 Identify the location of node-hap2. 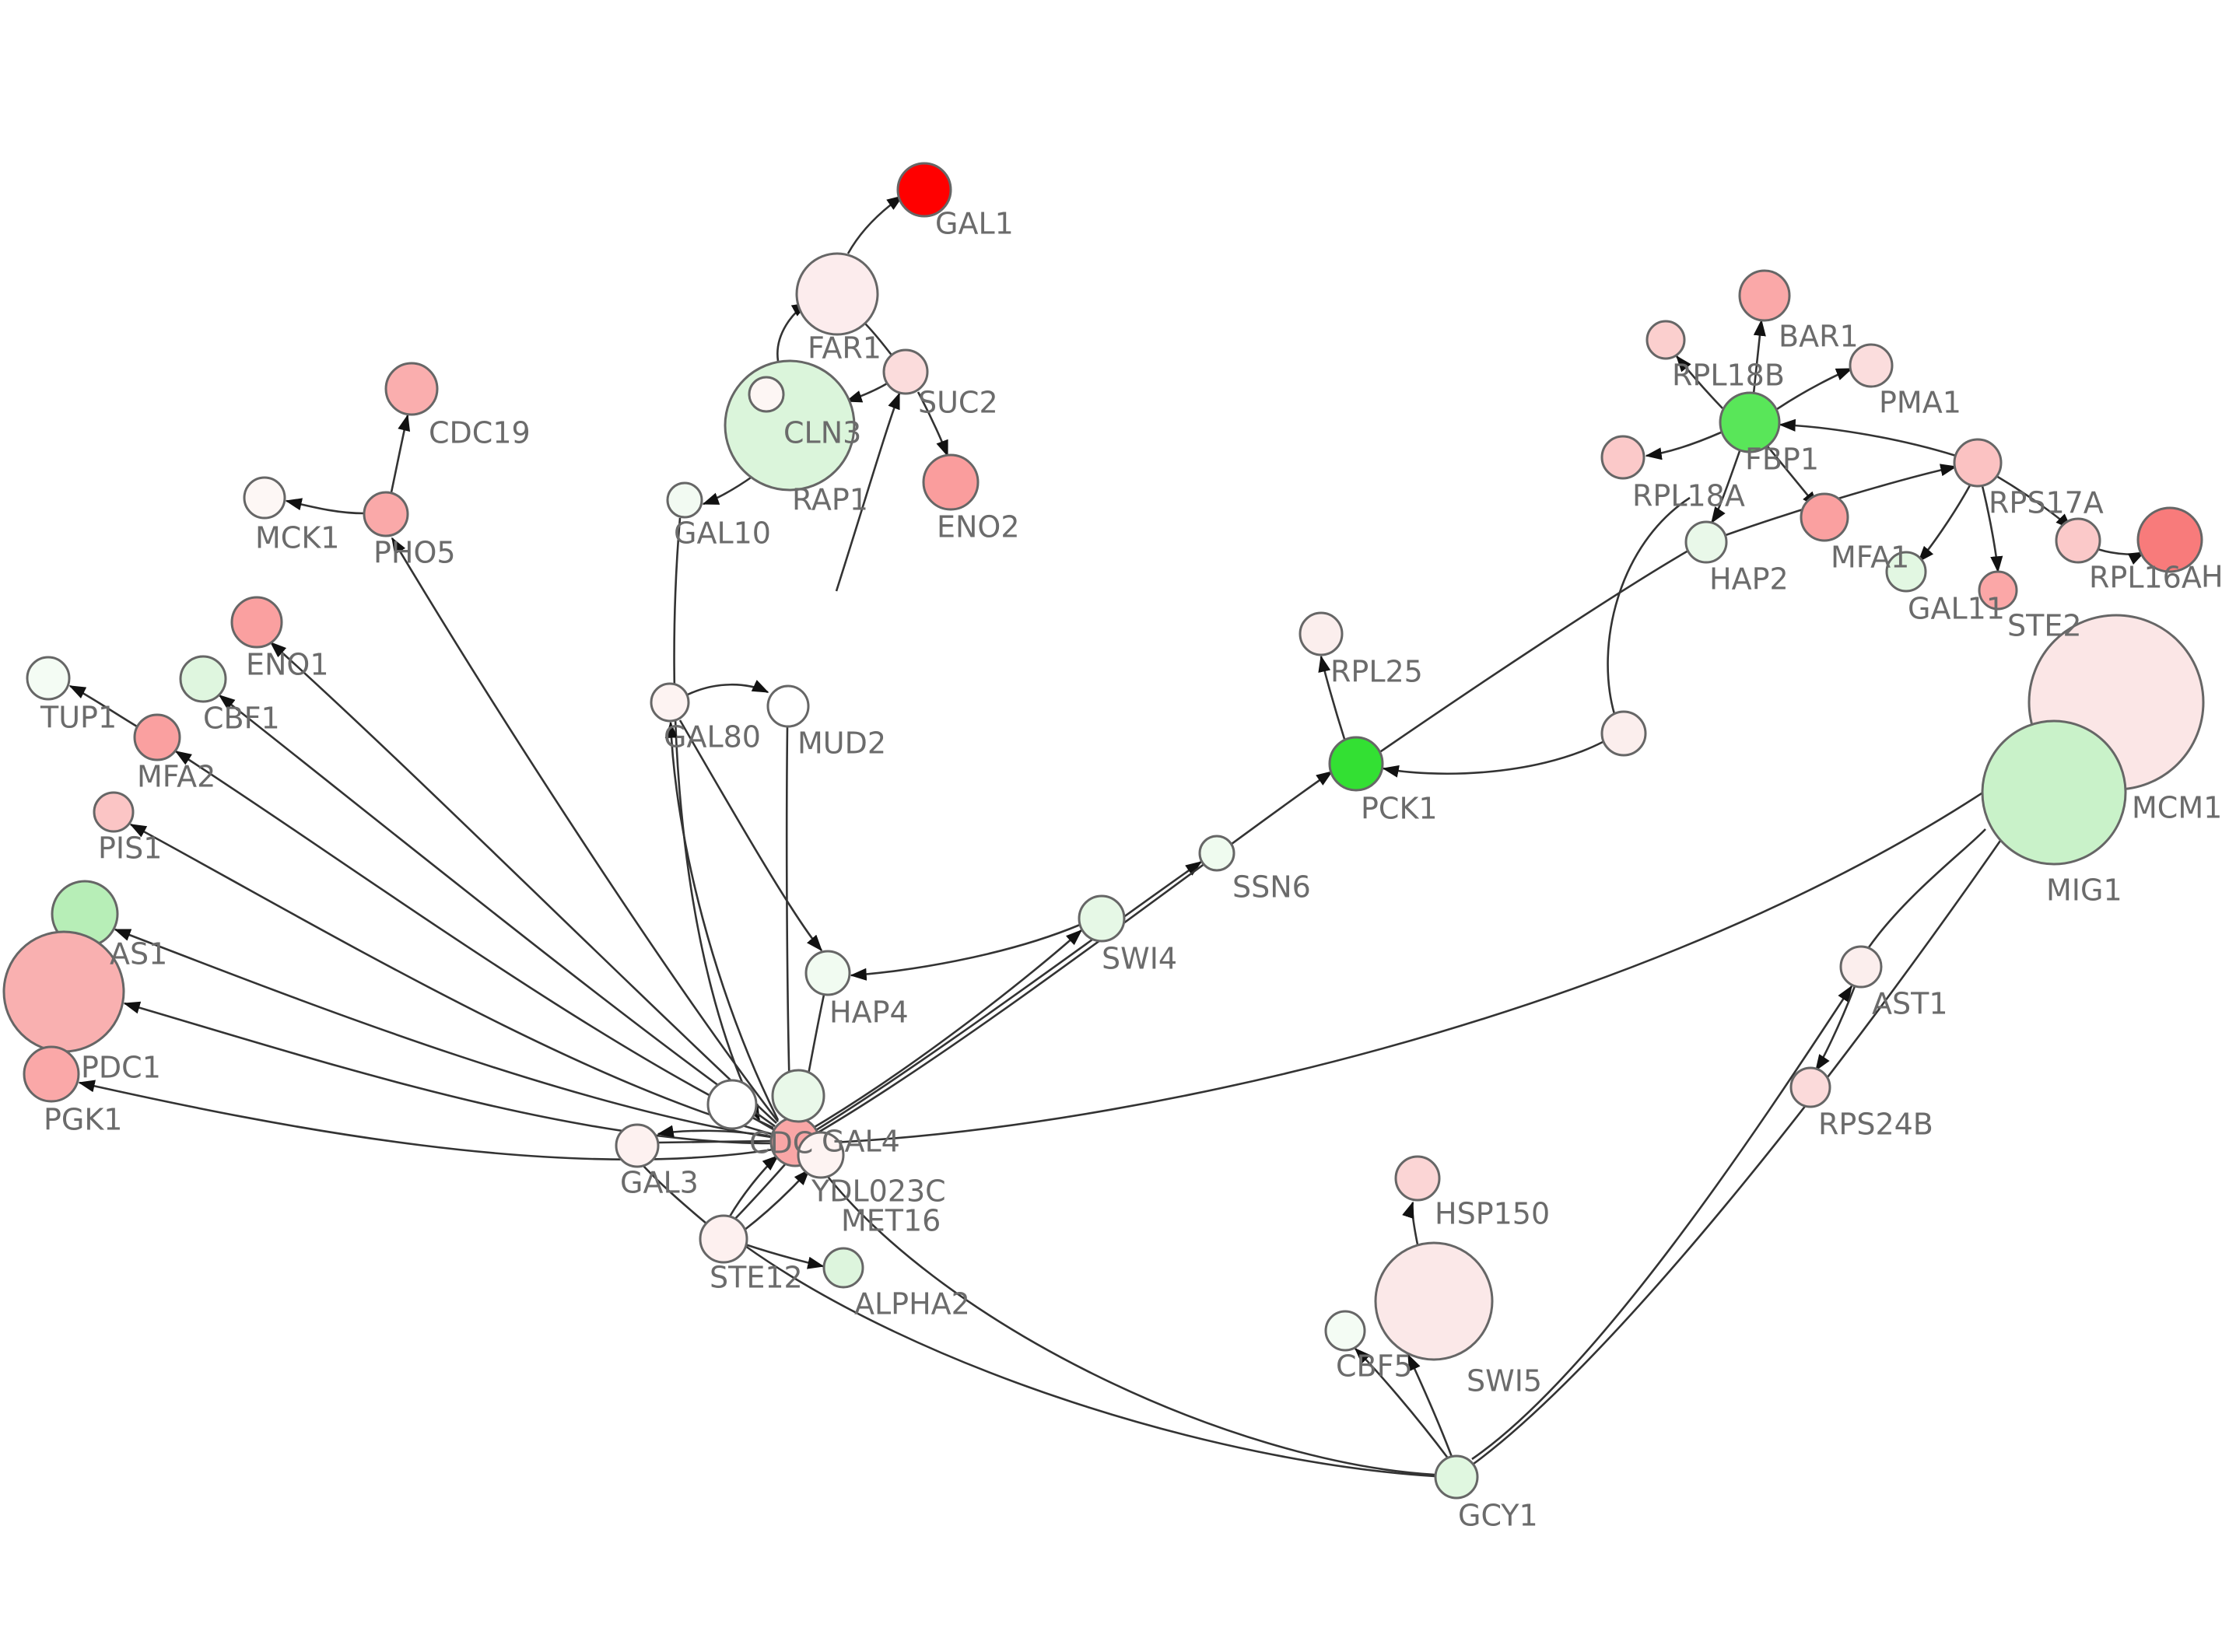
(1706, 542).